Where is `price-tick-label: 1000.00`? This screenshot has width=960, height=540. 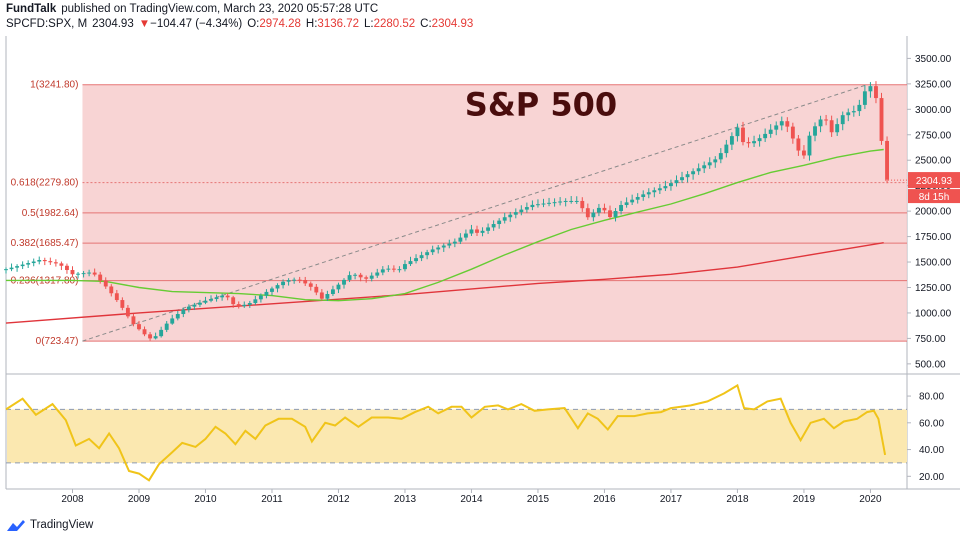 price-tick-label: 1000.00 is located at coordinates (933, 313).